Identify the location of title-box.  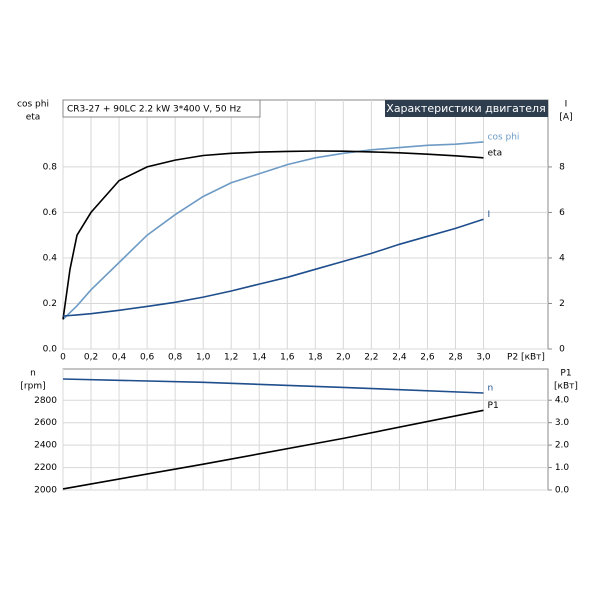
(466, 108).